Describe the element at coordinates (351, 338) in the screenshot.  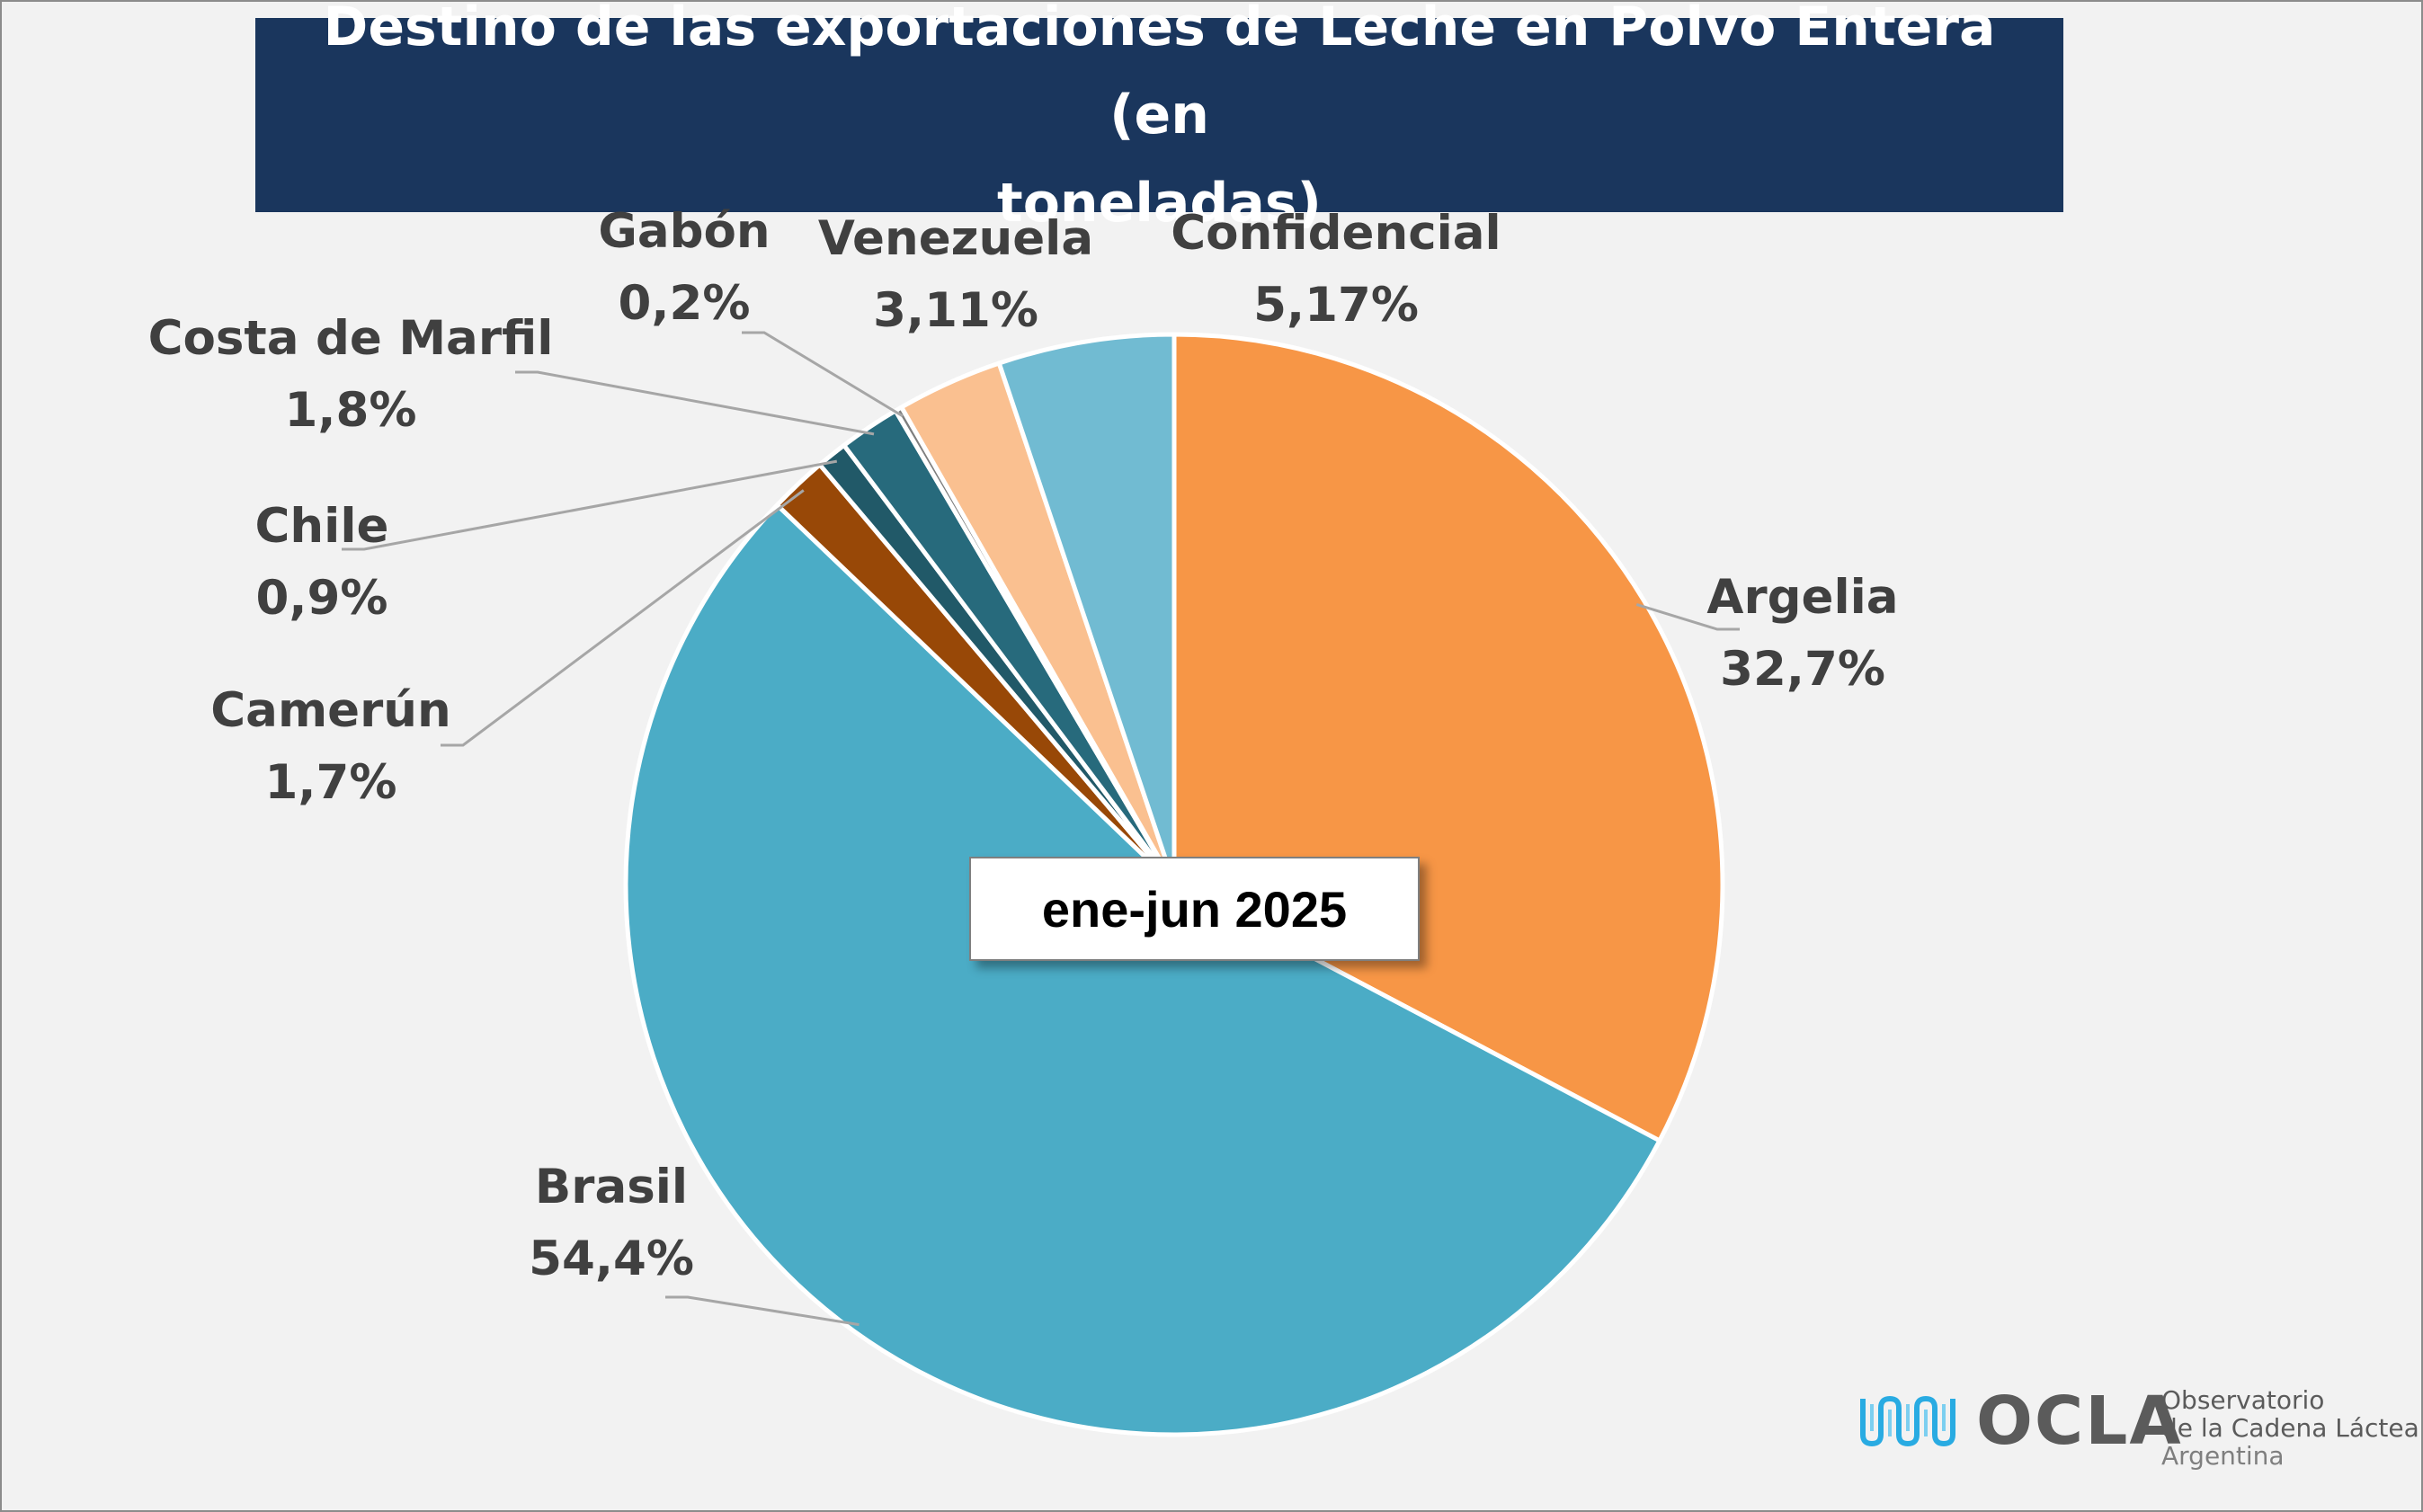
I see `slice-label-costa-de-marfil: Costa de Marfil` at that location.